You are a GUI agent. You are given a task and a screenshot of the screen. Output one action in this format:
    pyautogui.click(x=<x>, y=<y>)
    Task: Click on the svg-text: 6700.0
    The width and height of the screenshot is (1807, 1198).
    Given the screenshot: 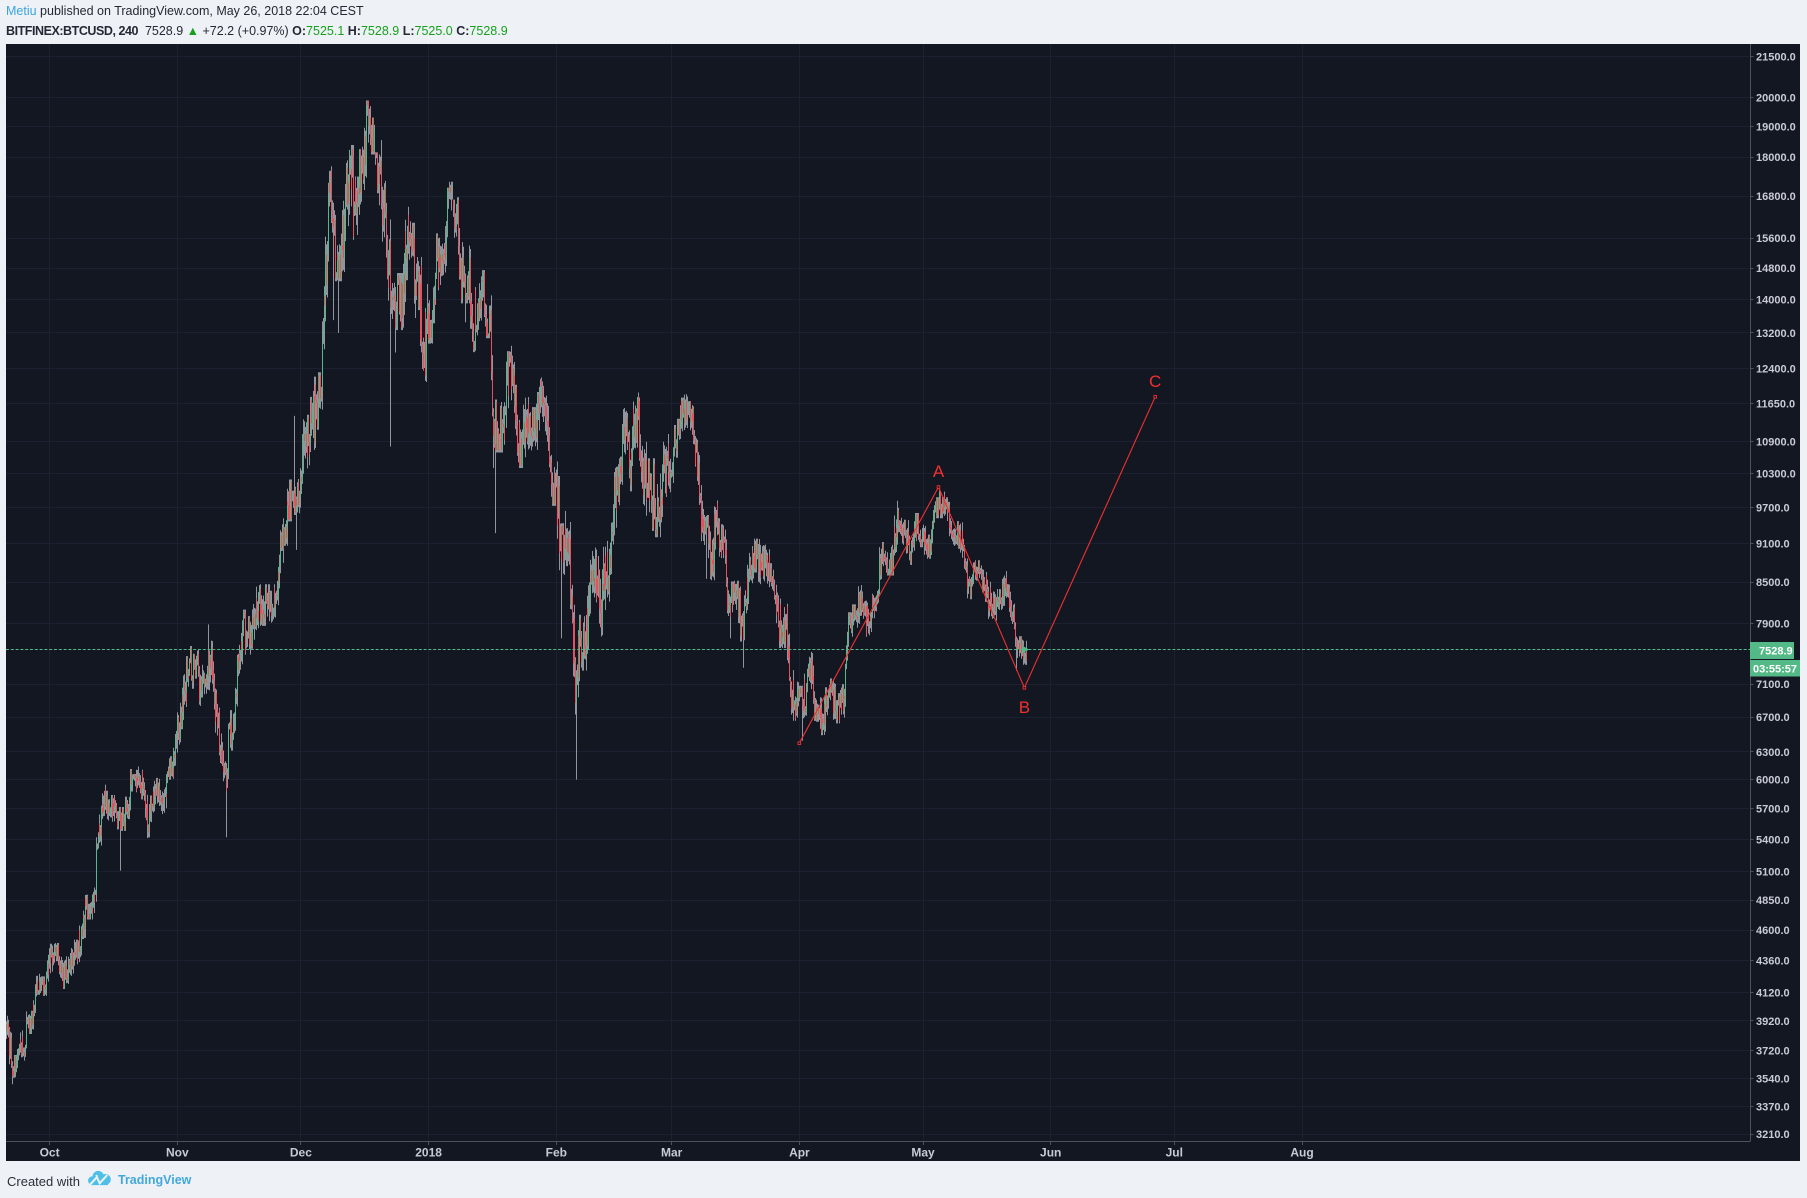 What is the action you would take?
    pyautogui.click(x=1773, y=718)
    